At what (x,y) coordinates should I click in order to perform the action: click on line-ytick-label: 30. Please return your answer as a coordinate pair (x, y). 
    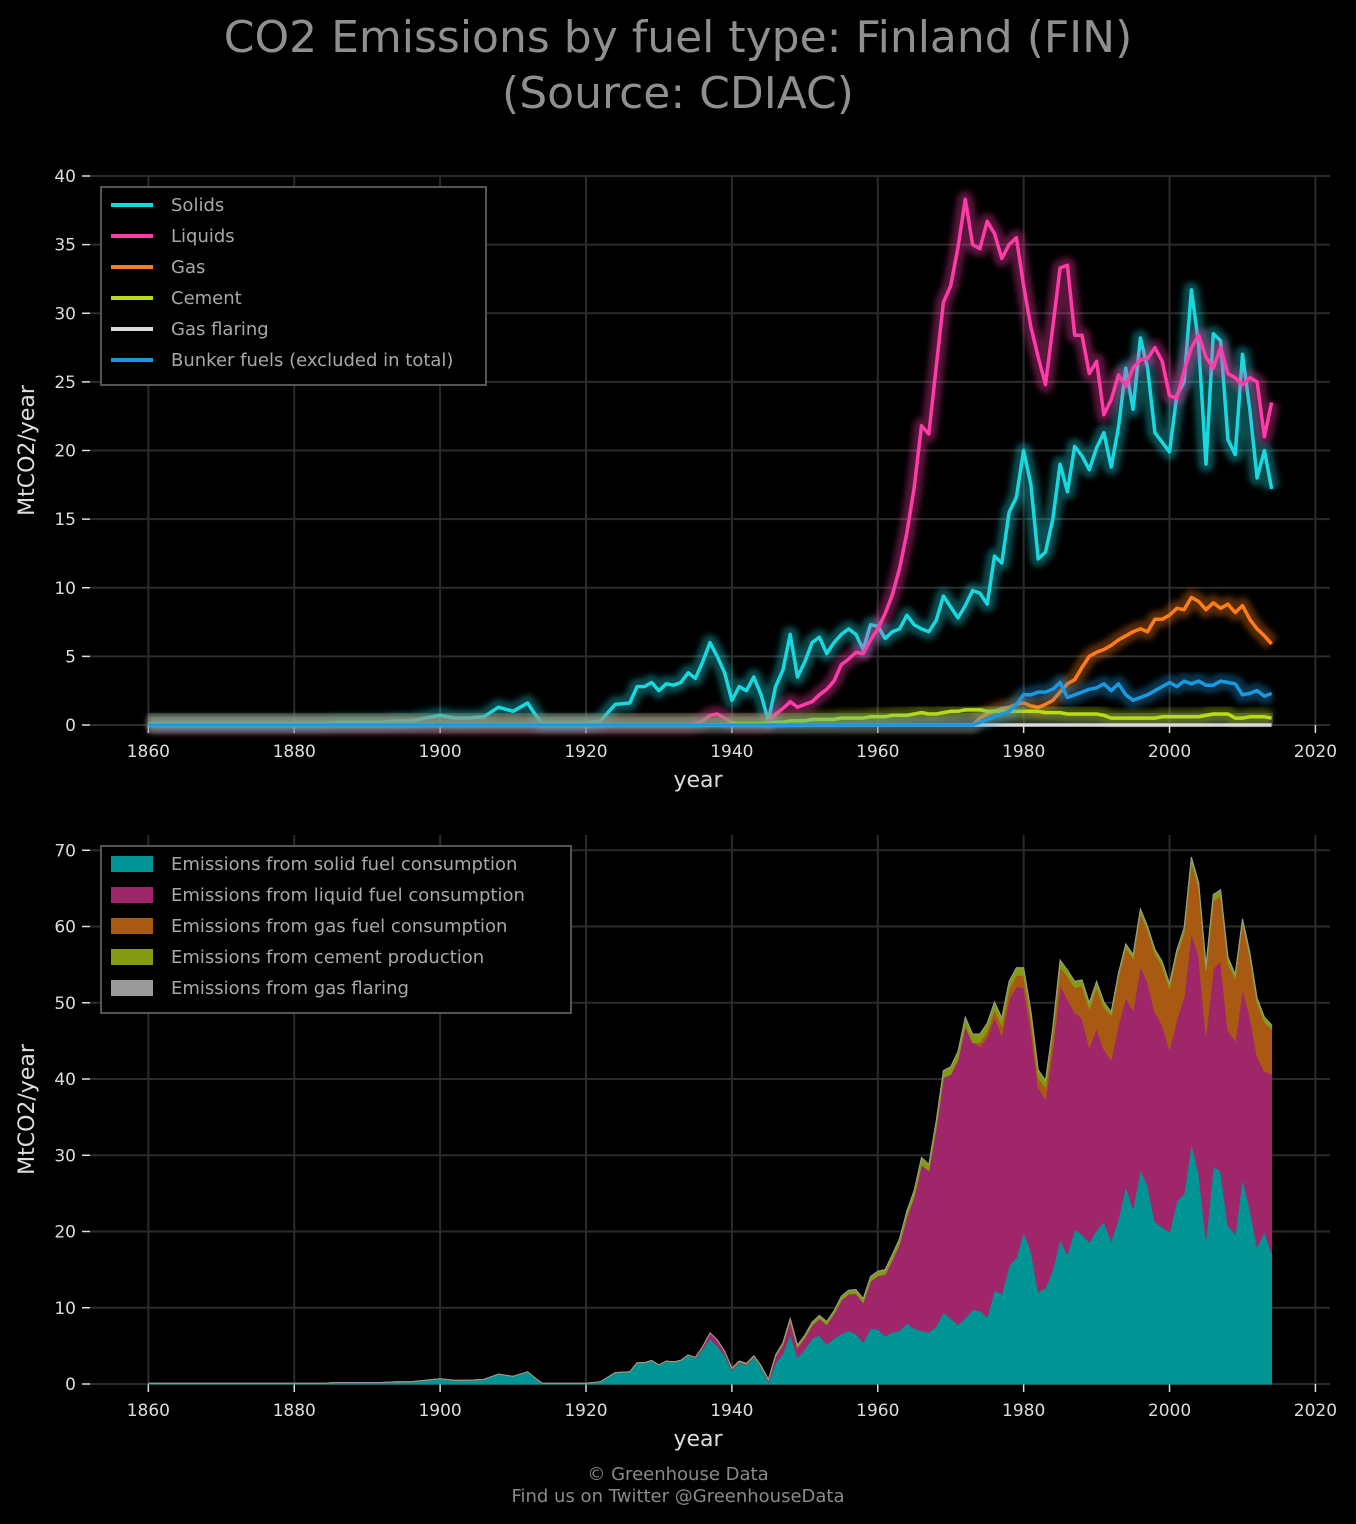
    Looking at the image, I should click on (65, 314).